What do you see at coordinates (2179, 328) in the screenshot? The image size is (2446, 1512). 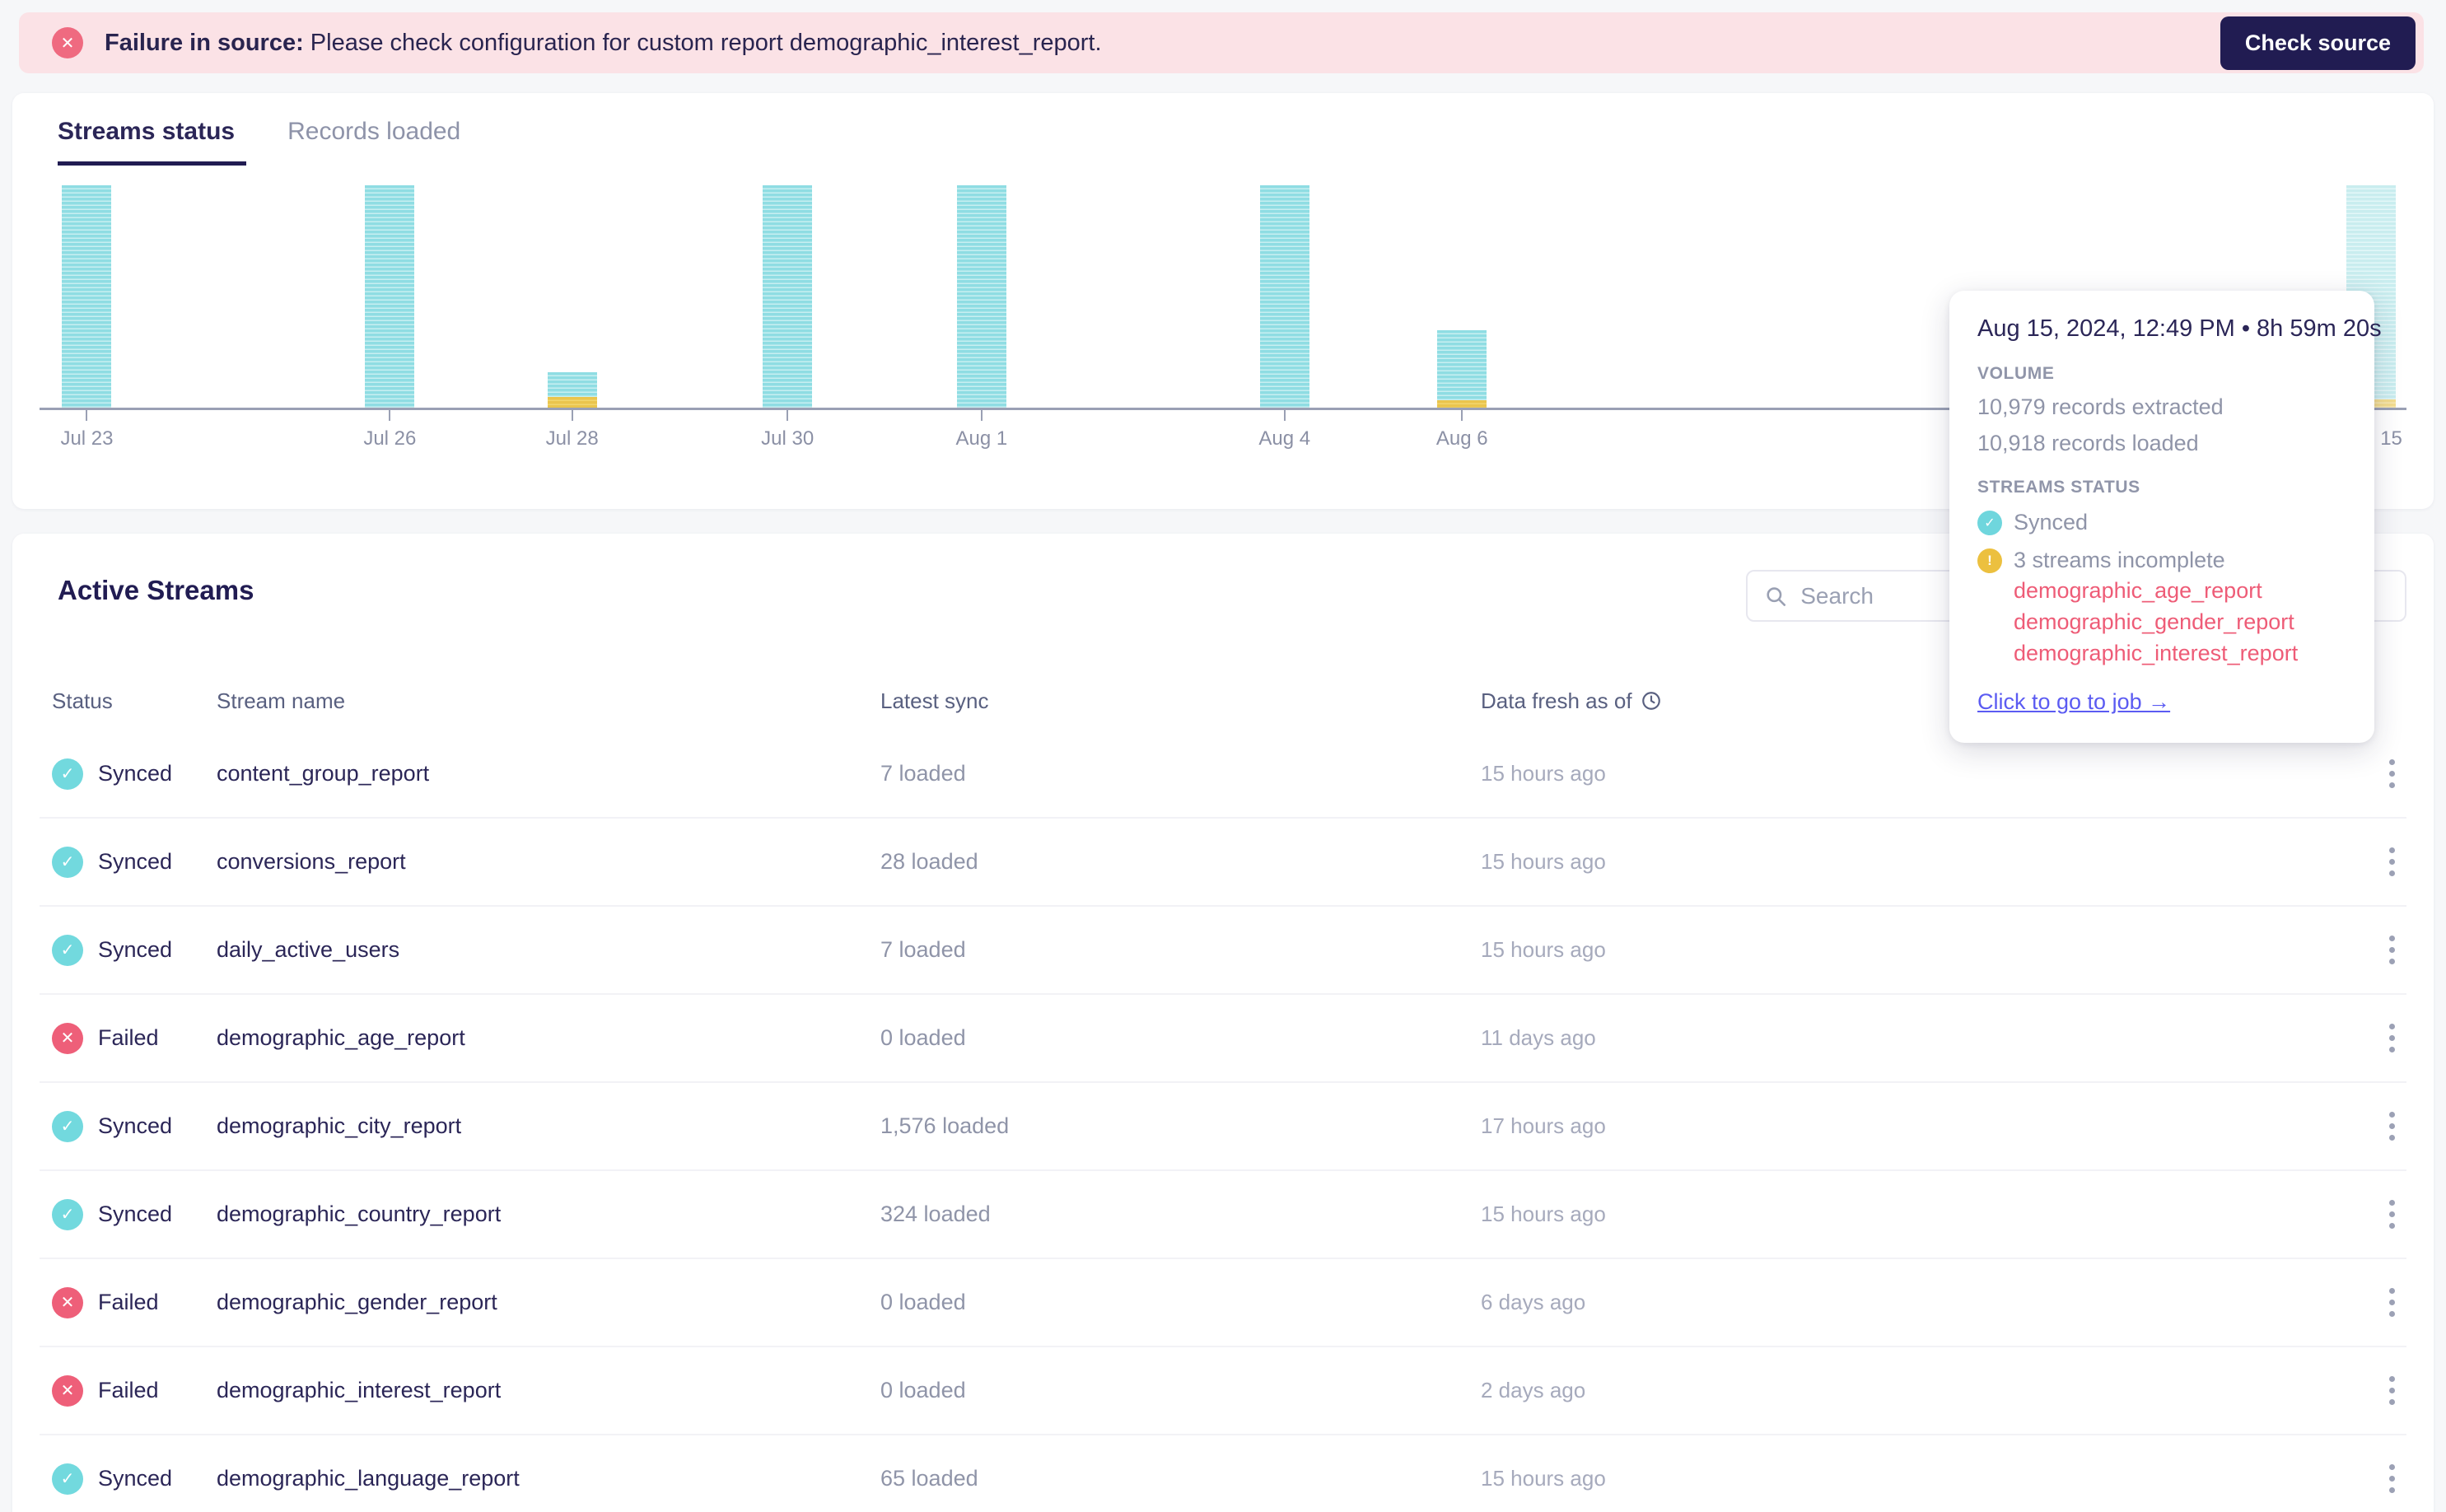 I see `tooltip-title: Aug 15, 2024, 12:49 PM • 8h 59m 20s` at bounding box center [2179, 328].